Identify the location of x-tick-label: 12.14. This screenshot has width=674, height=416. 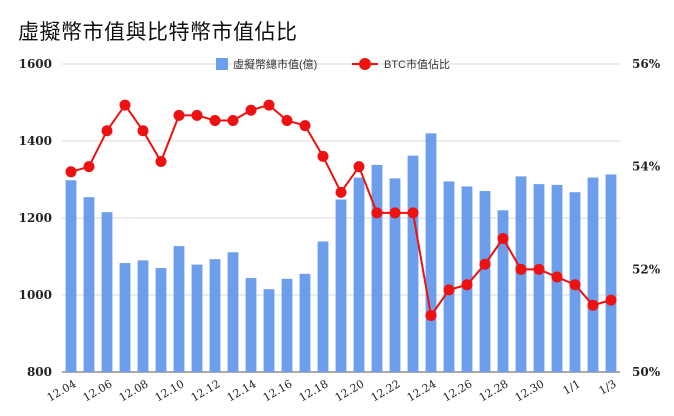
(242, 390).